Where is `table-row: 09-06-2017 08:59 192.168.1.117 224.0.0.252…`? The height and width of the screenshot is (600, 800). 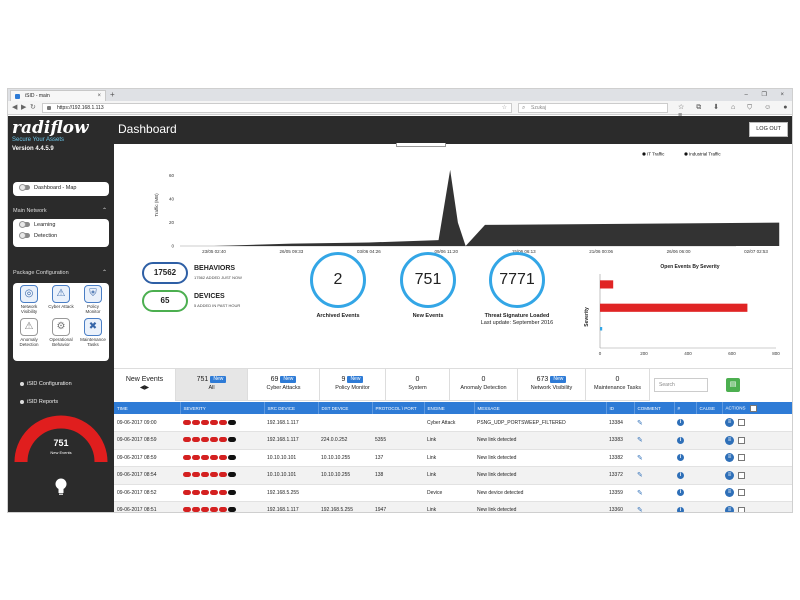
table-row: 09-06-2017 08:59 192.168.1.117 224.0.0.252… is located at coordinates (453, 440).